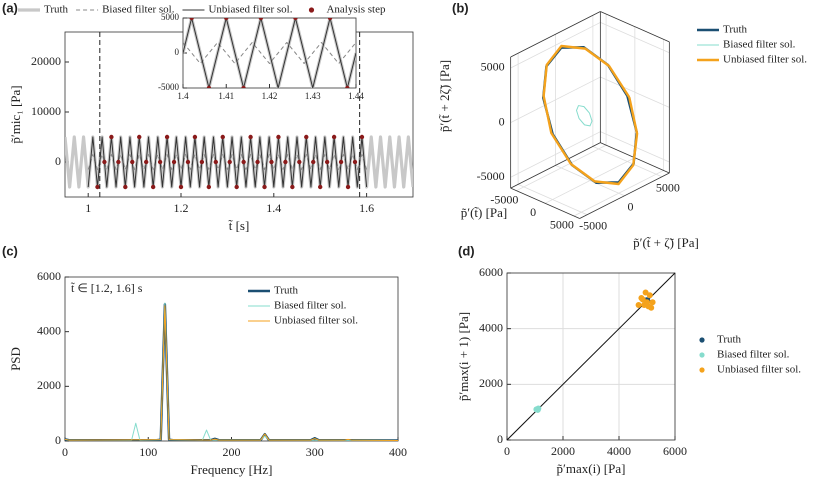  I want to click on x-axis-label: t̃ [s], so click(238, 225).